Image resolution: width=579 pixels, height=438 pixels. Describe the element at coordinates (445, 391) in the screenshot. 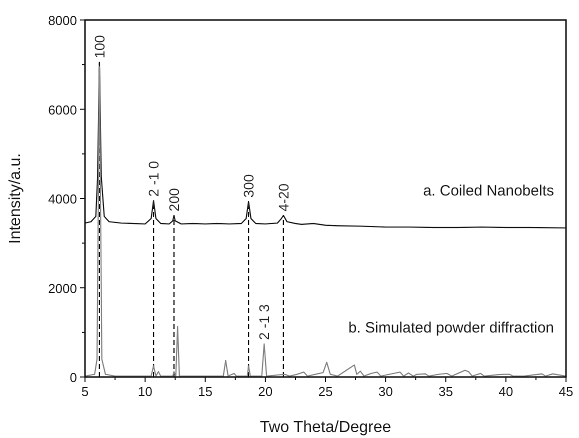

I see `x-tick-label: 35` at that location.